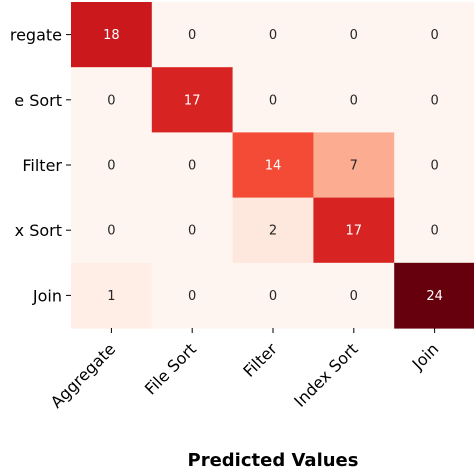 This screenshot has width=474, height=474. Describe the element at coordinates (260, 360) in the screenshot. I see `x-tick-label: Filter` at that location.